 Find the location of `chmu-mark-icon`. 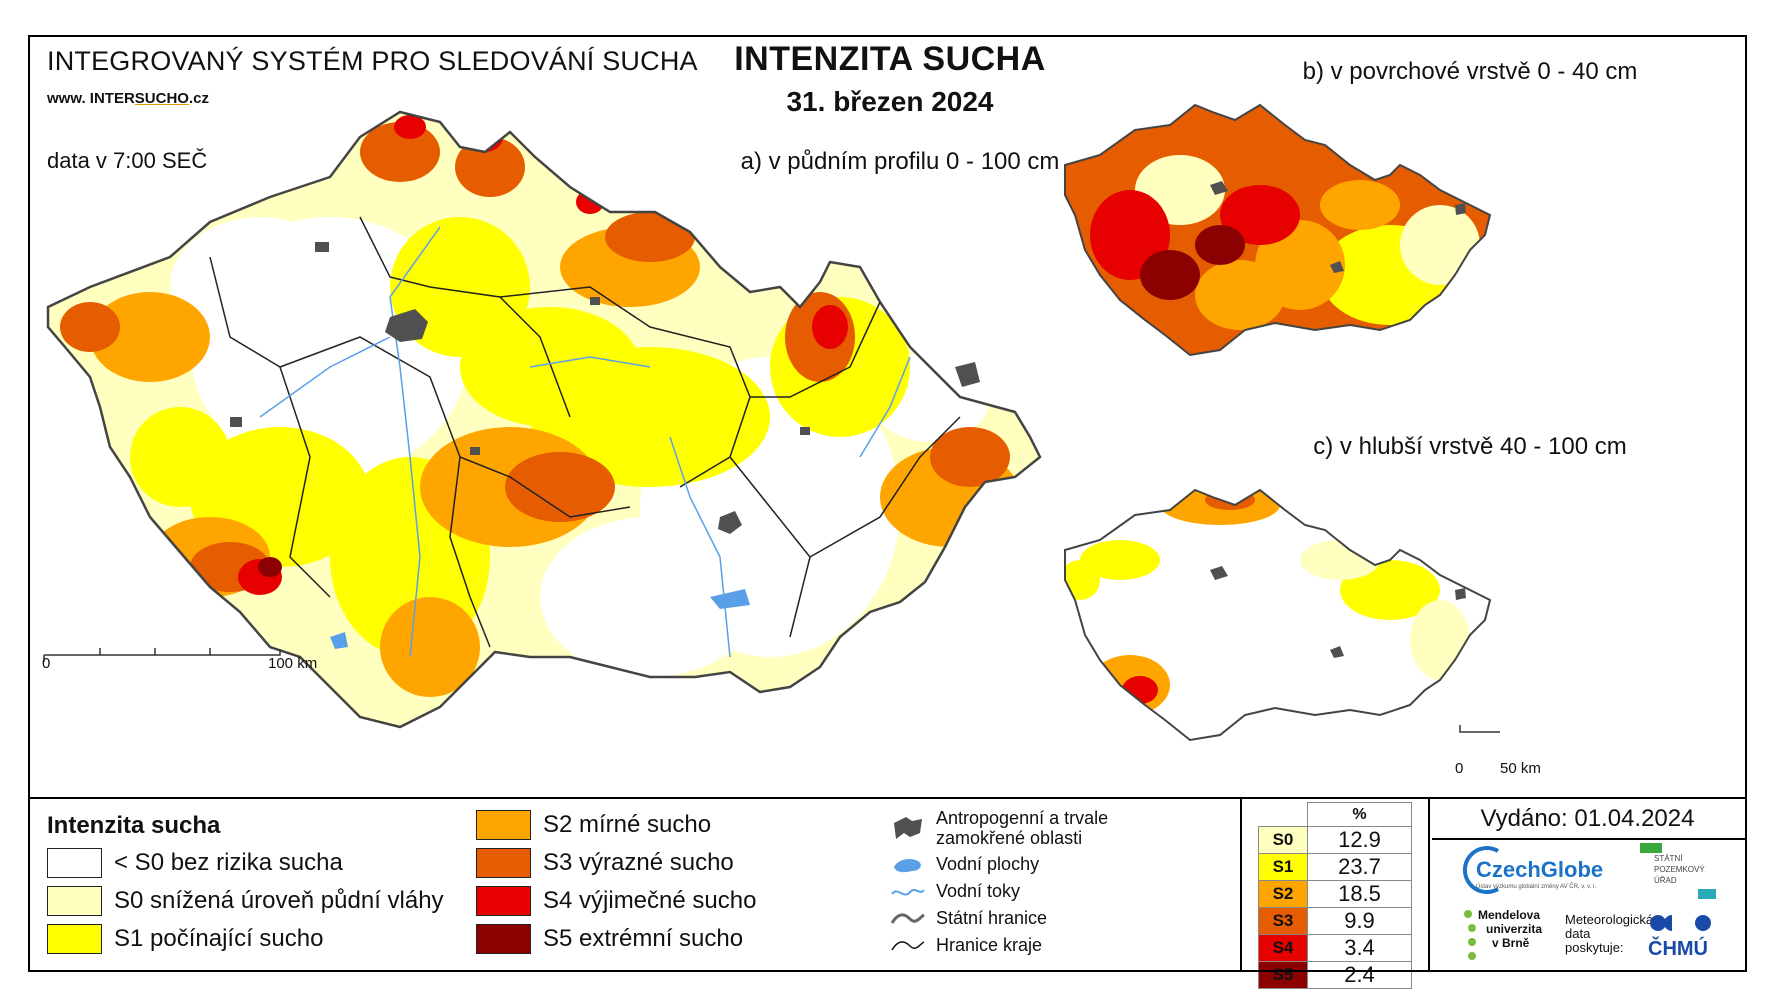

chmu-mark-icon is located at coordinates (1680, 923).